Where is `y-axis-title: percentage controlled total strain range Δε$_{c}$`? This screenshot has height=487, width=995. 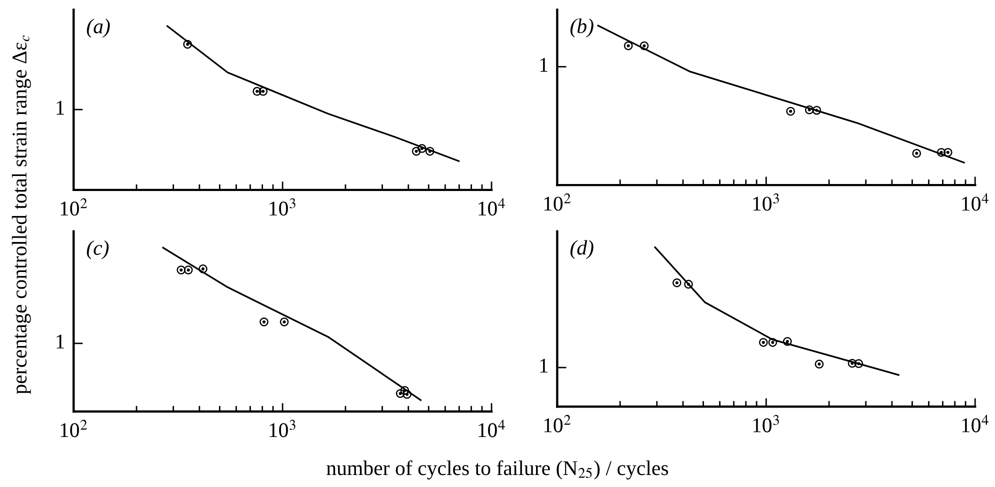 y-axis-title: percentage controlled total strain range Δε$_{c}$ is located at coordinates (21, 214).